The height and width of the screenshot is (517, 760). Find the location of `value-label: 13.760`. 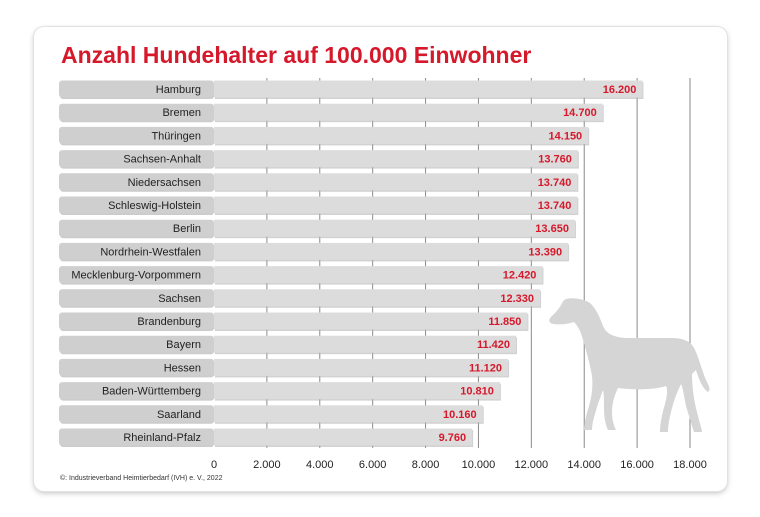

value-label: 13.760 is located at coordinates (555, 160).